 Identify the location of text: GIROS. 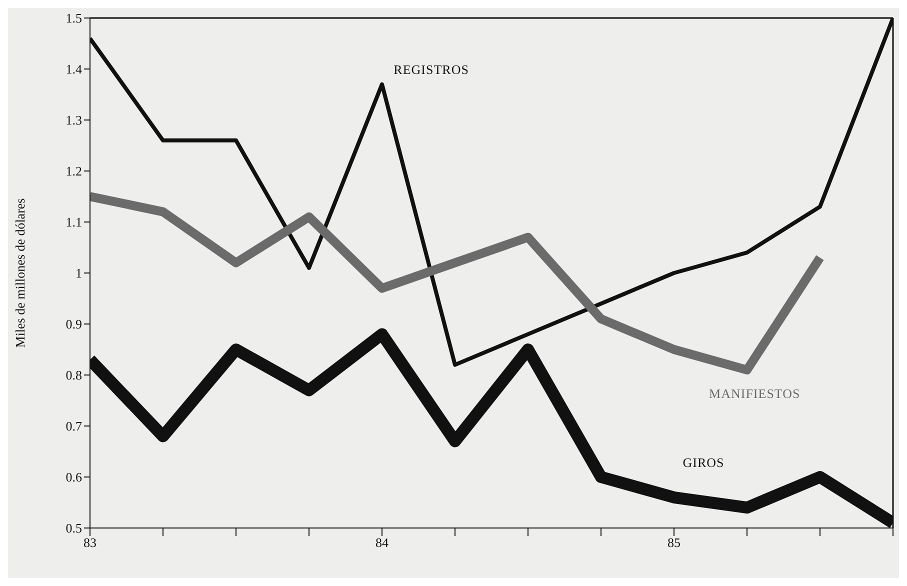
(703, 462).